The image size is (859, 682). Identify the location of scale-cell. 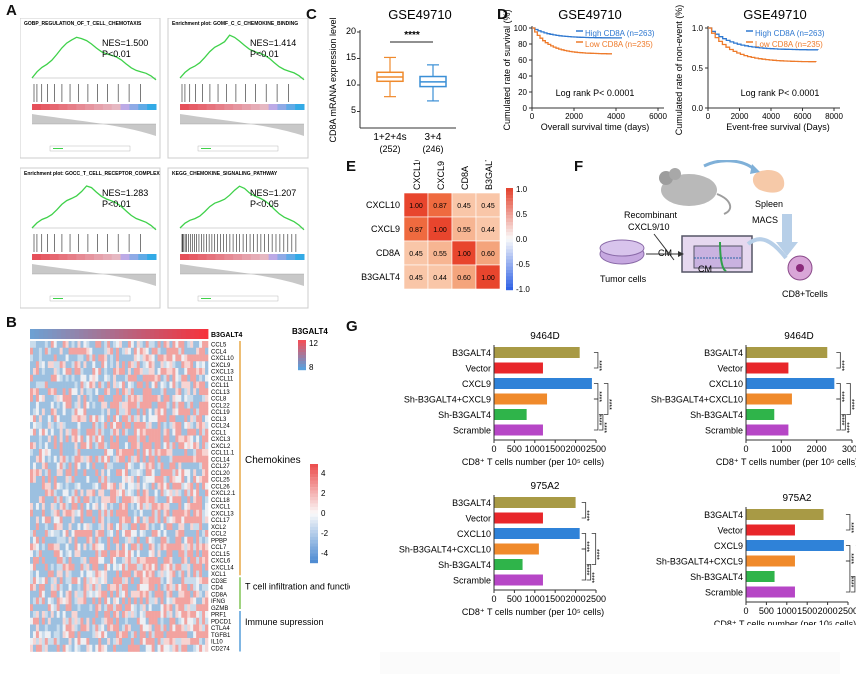
(314, 545).